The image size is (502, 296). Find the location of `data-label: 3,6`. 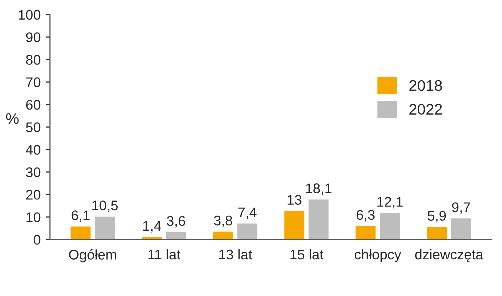

data-label: 3,6 is located at coordinates (176, 222).